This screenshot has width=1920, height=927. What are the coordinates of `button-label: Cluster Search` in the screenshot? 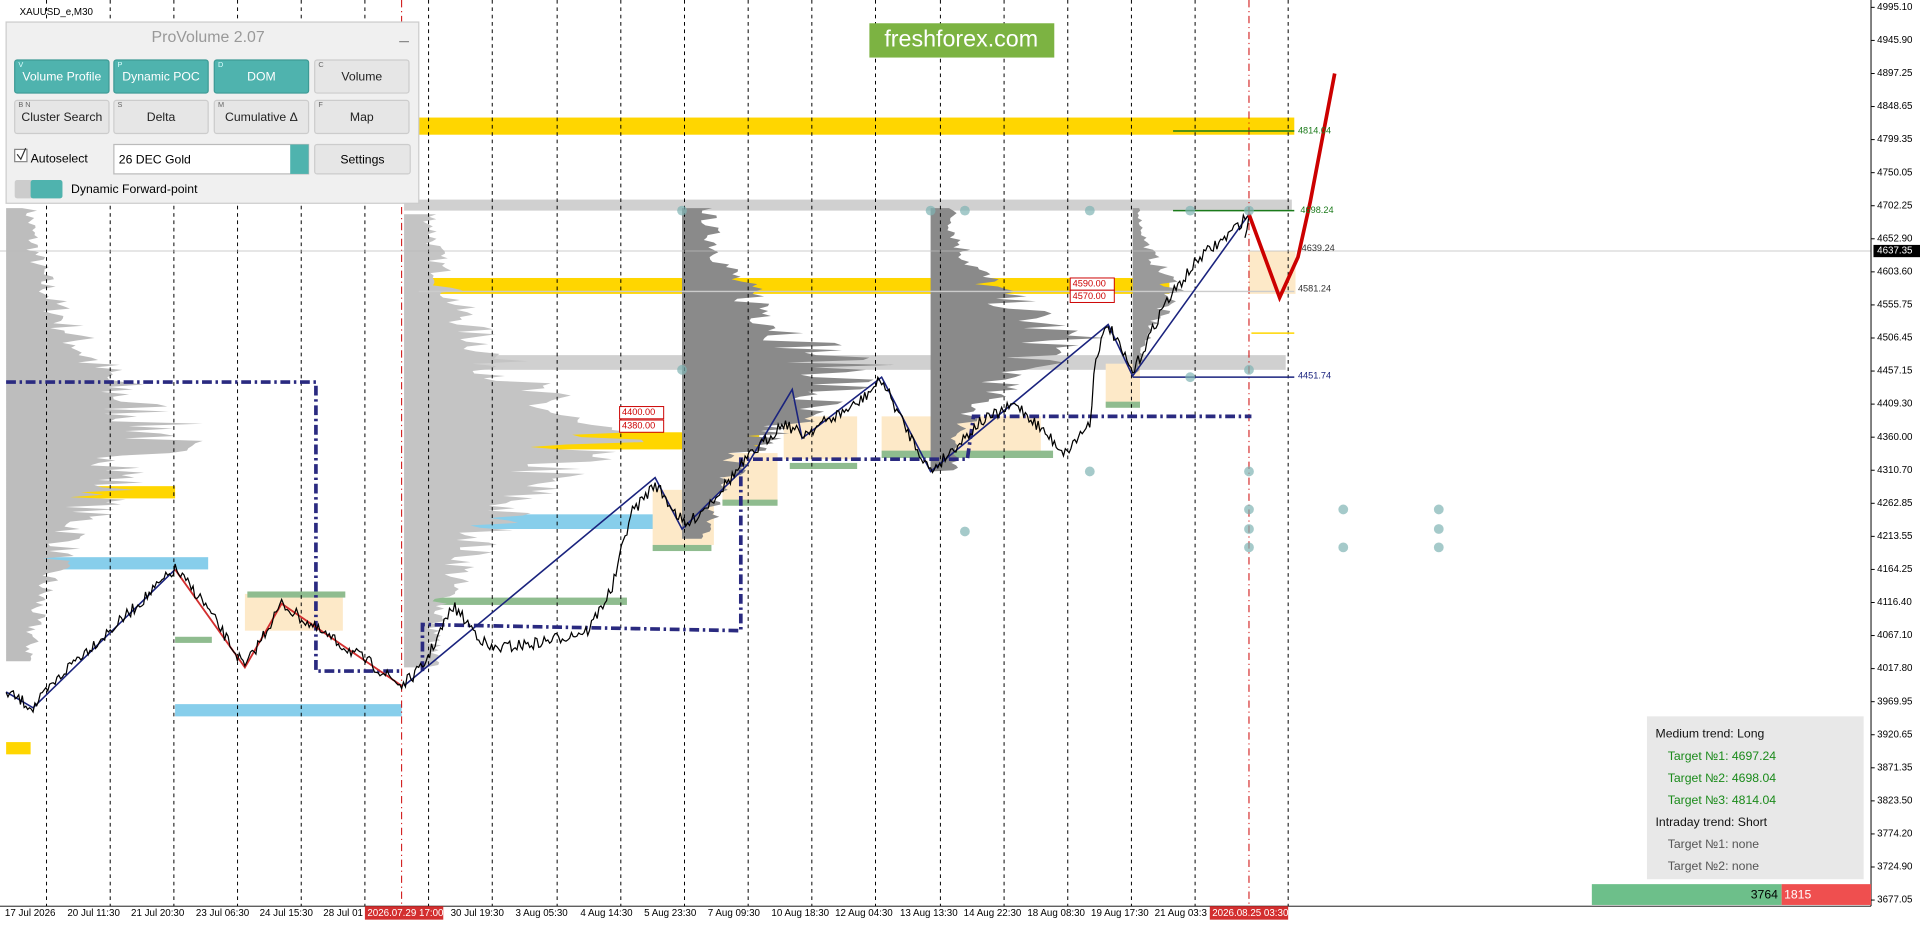 It's located at (61, 117).